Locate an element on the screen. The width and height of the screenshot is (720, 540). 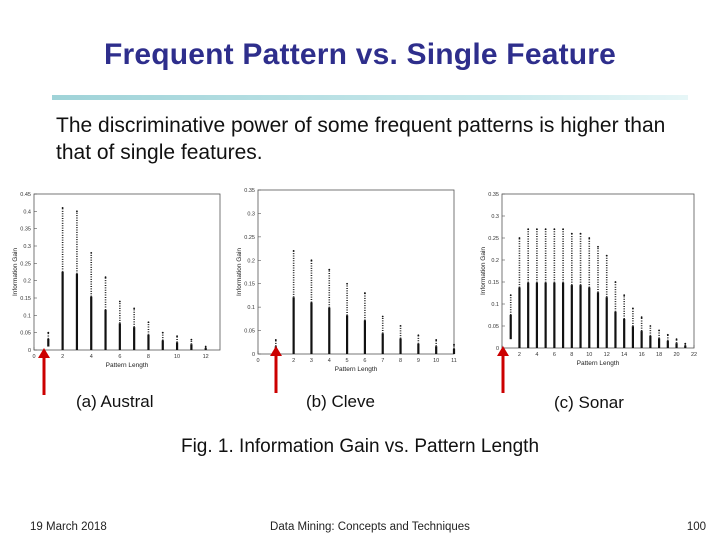
x-tick-label: 18 is located at coordinates (659, 355).